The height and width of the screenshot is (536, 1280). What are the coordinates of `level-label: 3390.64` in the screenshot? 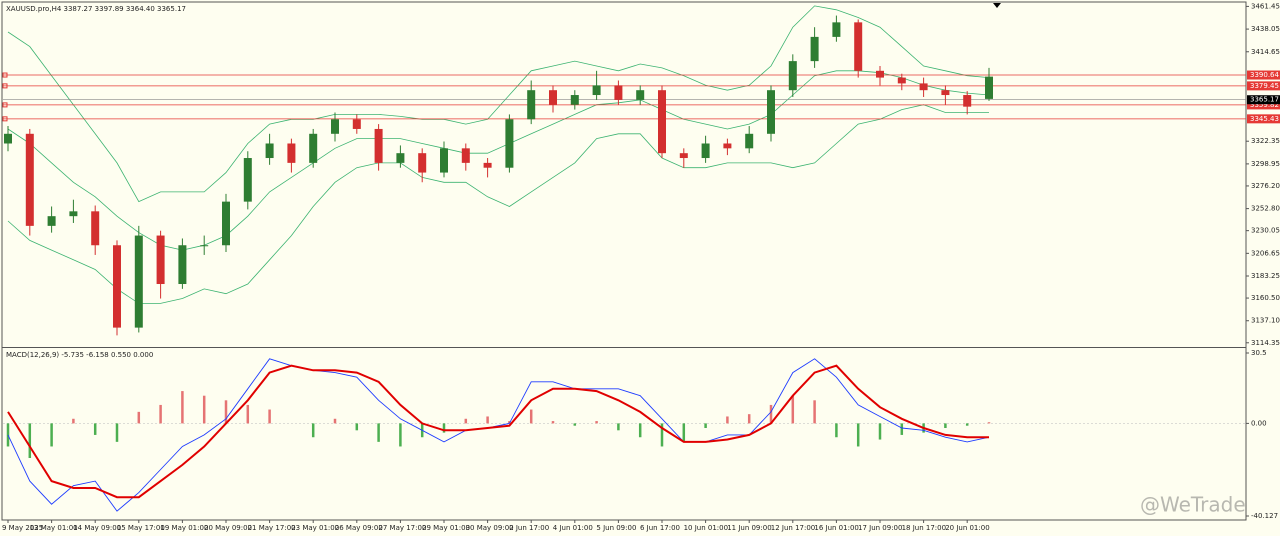 It's located at (1264, 75).